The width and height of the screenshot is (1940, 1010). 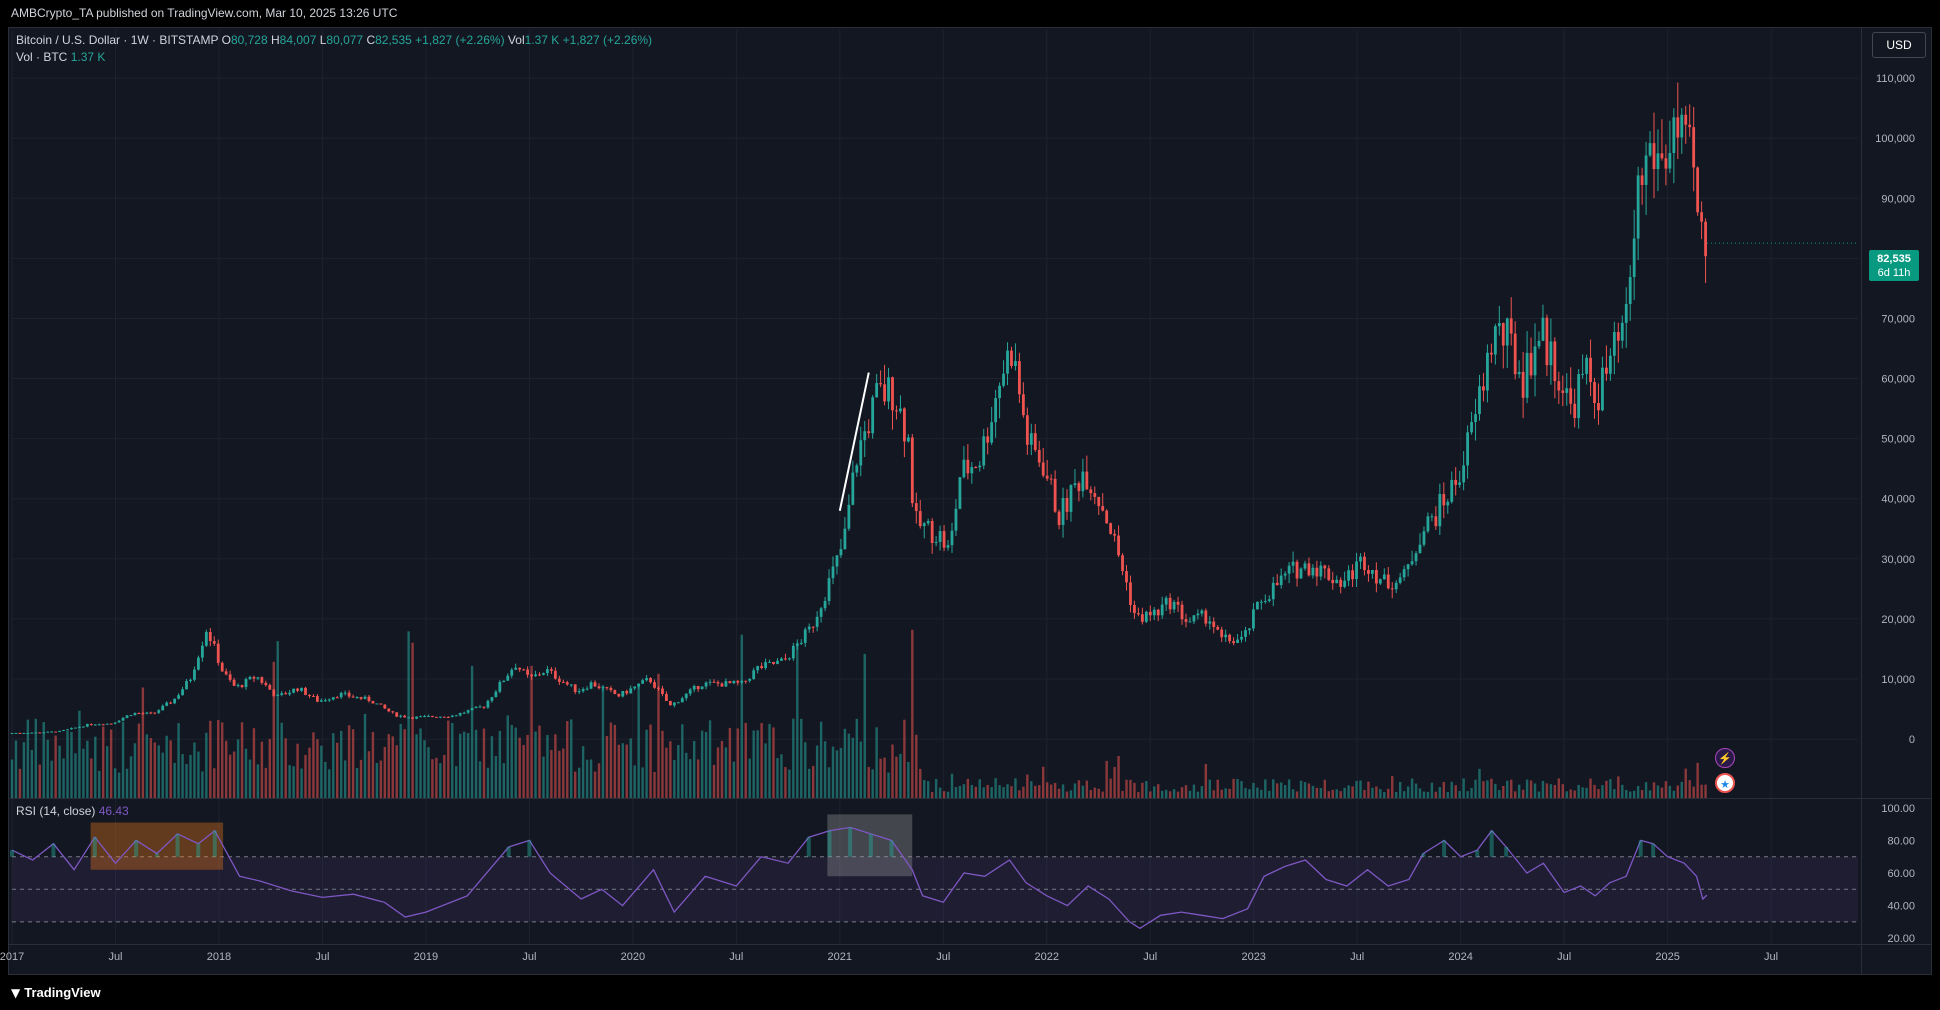 What do you see at coordinates (1725, 783) in the screenshot?
I see `us-flag-event-icon: ★` at bounding box center [1725, 783].